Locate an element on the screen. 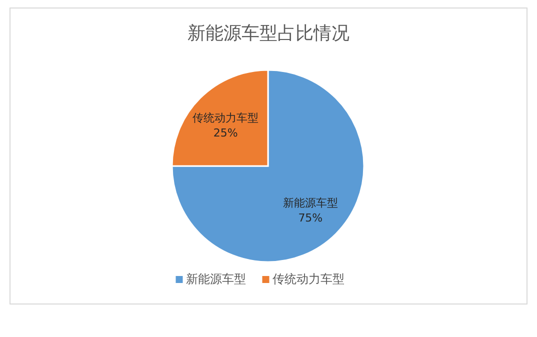 The image size is (537, 337). data-label: 75% is located at coordinates (310, 217).